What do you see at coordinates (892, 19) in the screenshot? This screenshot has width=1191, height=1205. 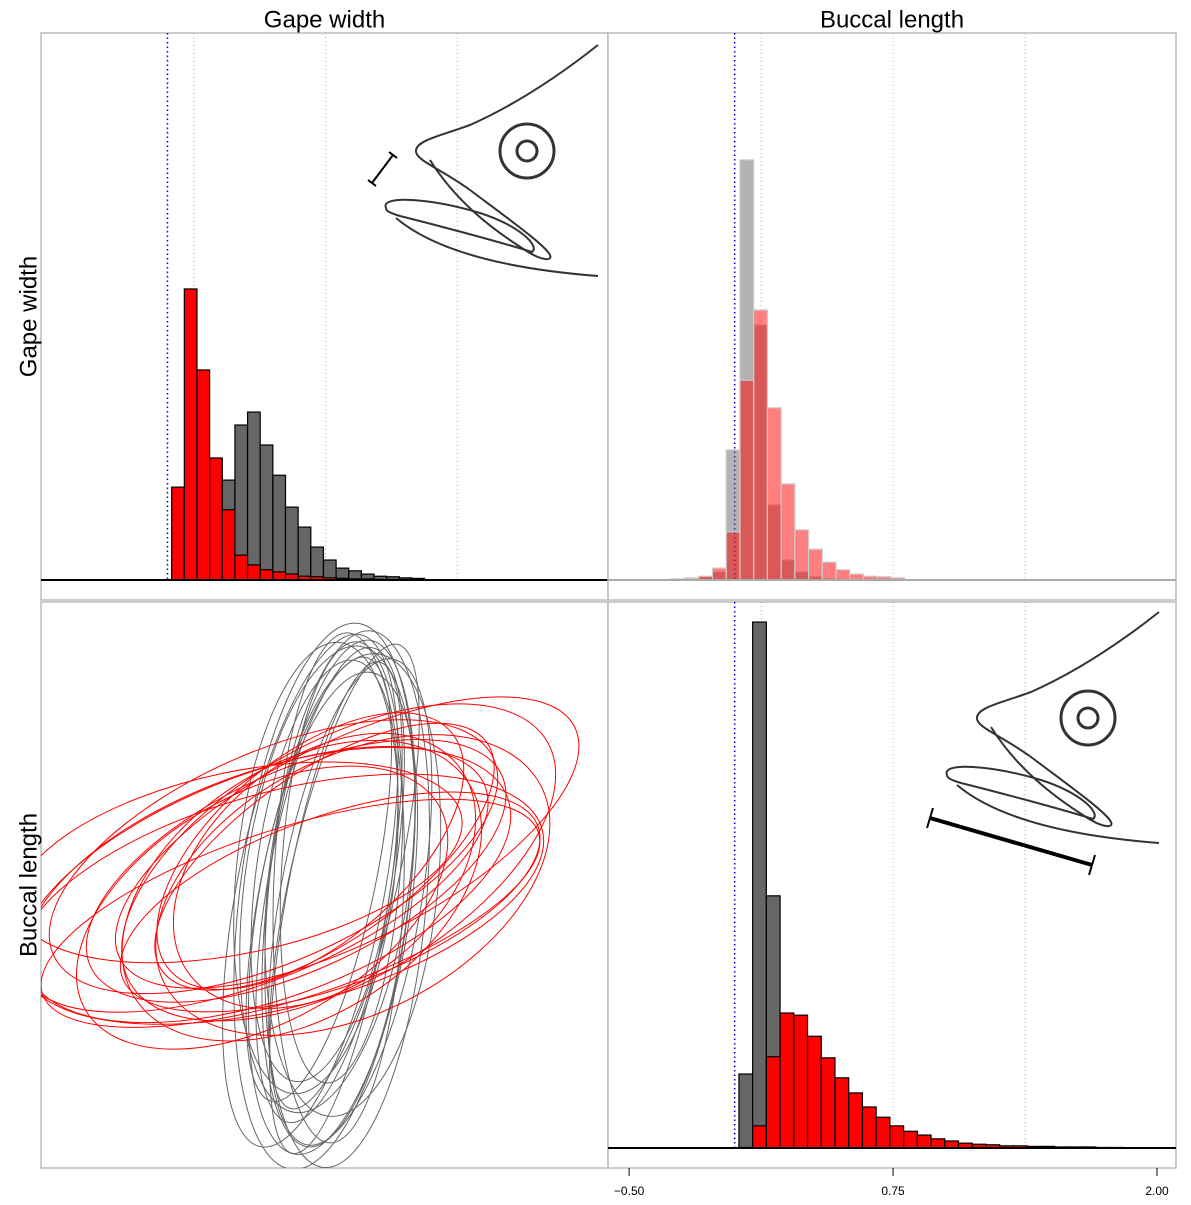 I see `column-title: Buccal length` at bounding box center [892, 19].